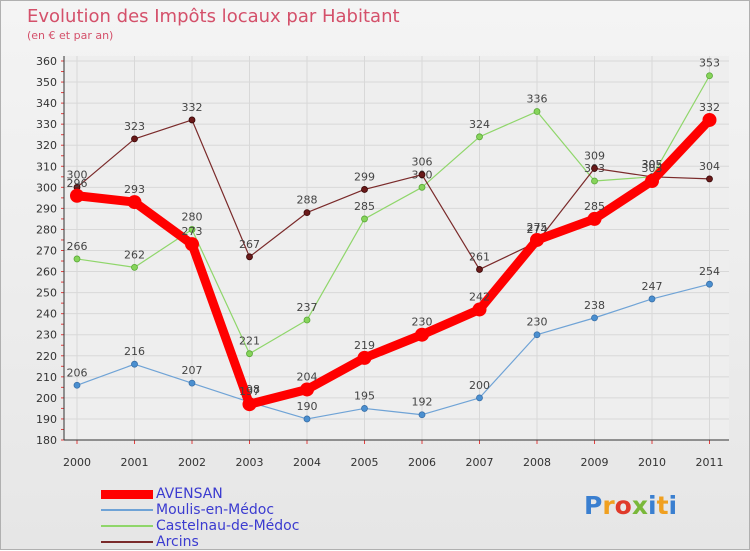 This screenshot has width=750, height=551. Describe the element at coordinates (213, 16) in the screenshot. I see `chart-title: Evolution des Impôts locaux par Habitant` at that location.